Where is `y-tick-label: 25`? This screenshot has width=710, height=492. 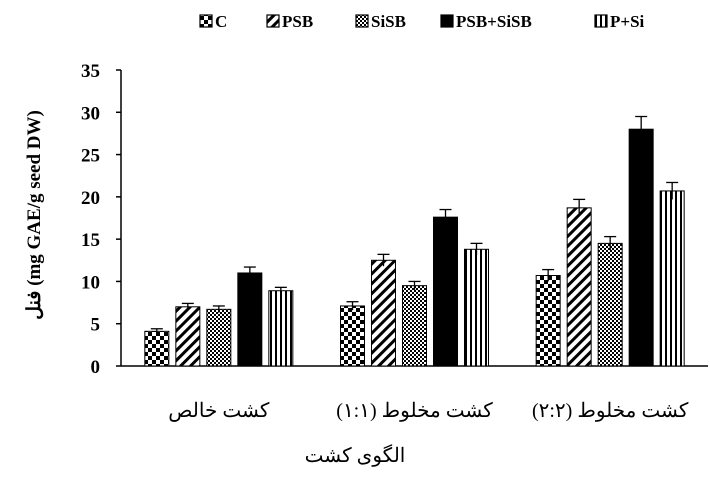 y-tick-label: 25 is located at coordinates (90, 156).